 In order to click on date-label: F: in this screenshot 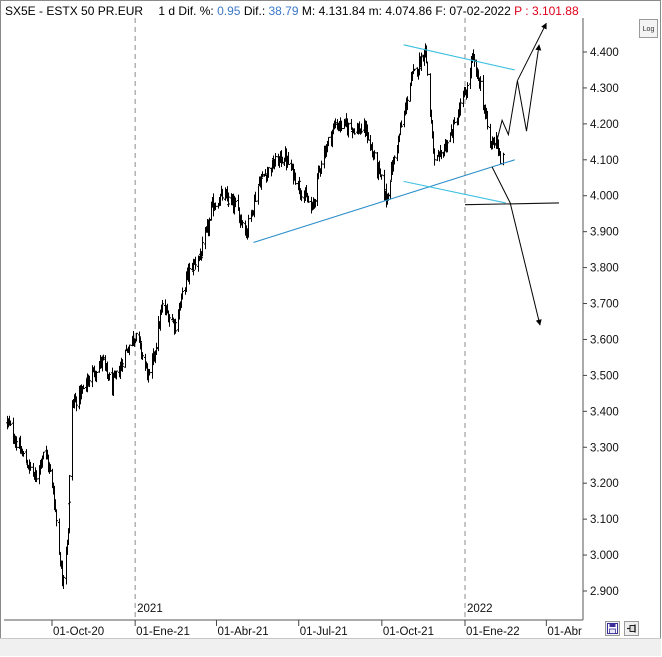, I will do `click(441, 11)`.